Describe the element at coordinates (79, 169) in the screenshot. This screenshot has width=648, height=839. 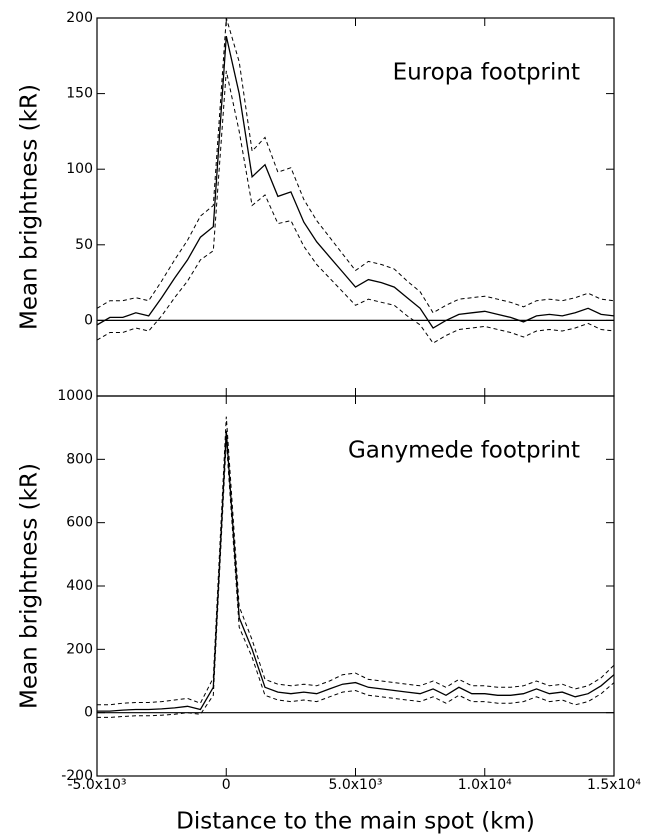
I see `y-tick-label: 100` at that location.